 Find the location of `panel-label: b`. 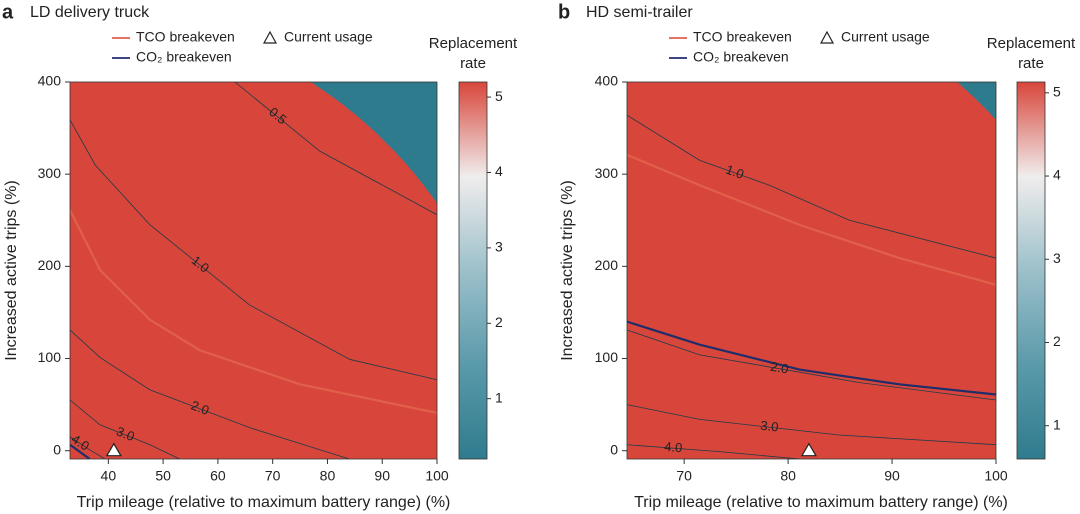

panel-label: b is located at coordinates (564, 12).